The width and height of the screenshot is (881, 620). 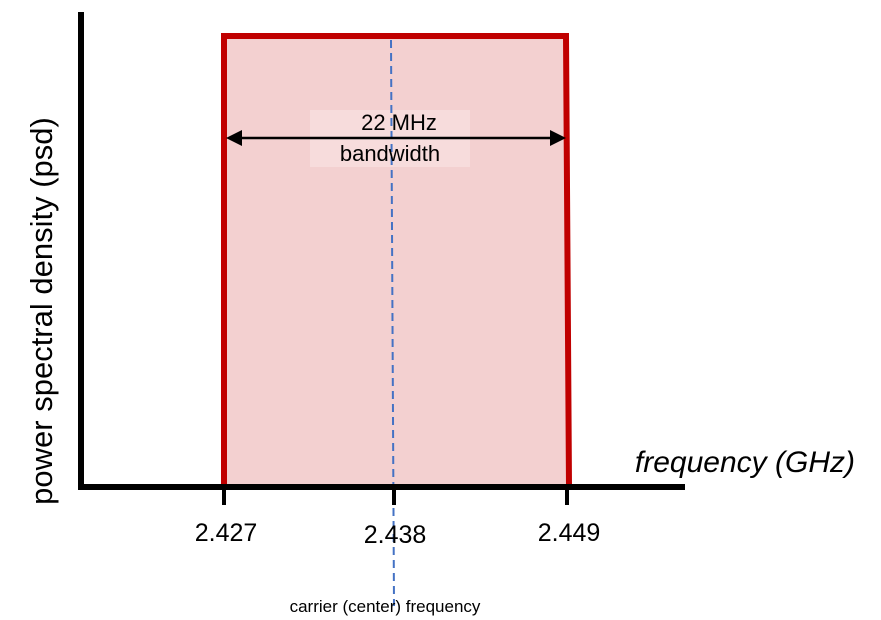 What do you see at coordinates (392, 323) in the screenshot?
I see `carrier-frequency-line` at bounding box center [392, 323].